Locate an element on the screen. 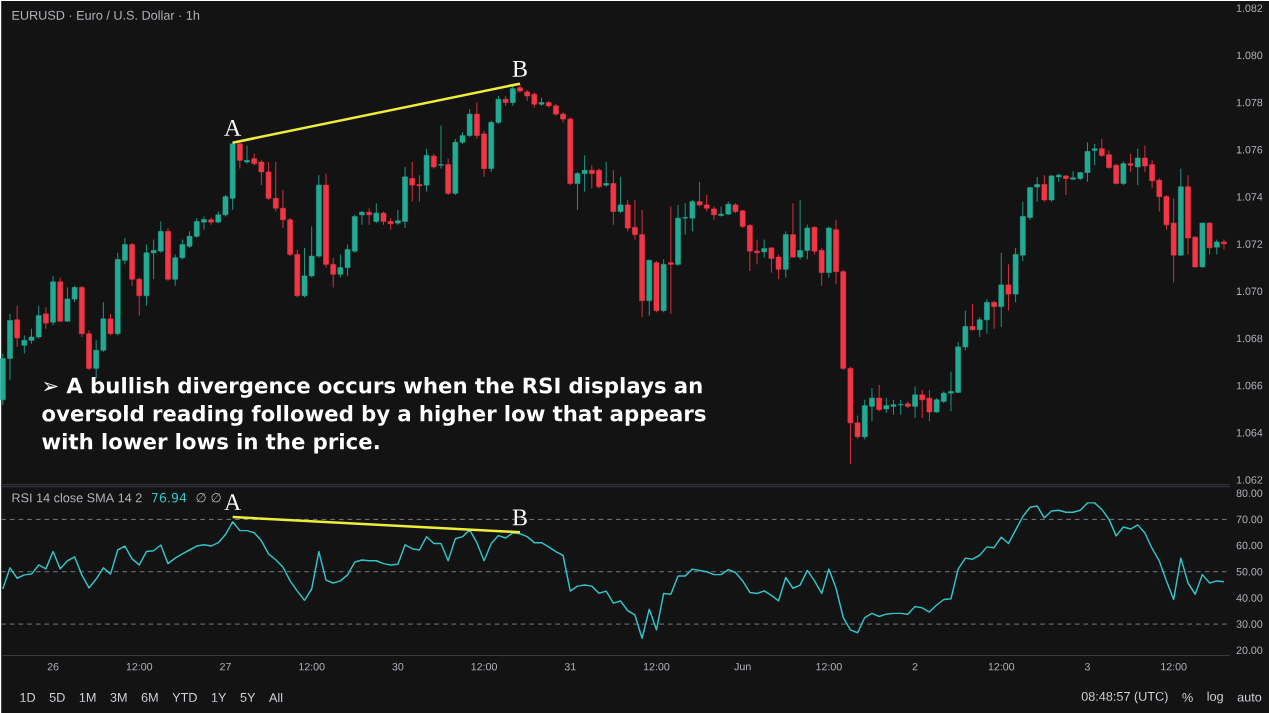 The image size is (1269, 713). text: 5Y is located at coordinates (248, 697).